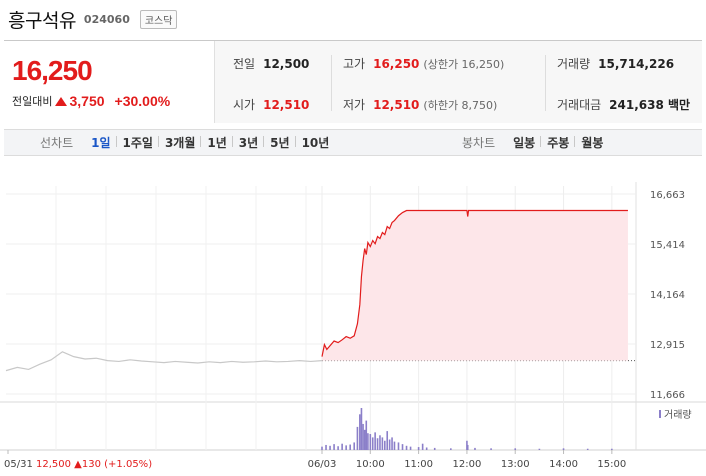 The height and width of the screenshot is (476, 706). I want to click on stat-value: 241,638 백만, so click(650, 105).